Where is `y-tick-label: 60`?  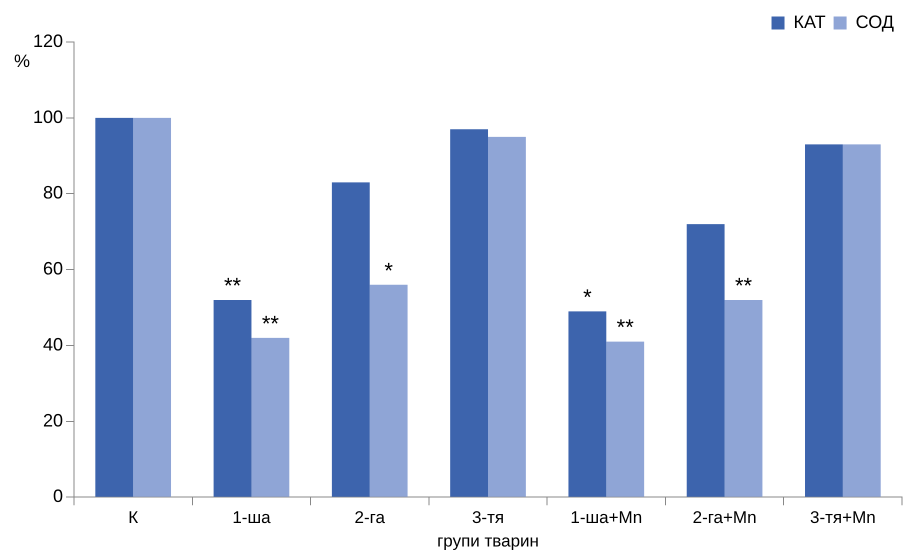 y-tick-label: 60 is located at coordinates (53, 268).